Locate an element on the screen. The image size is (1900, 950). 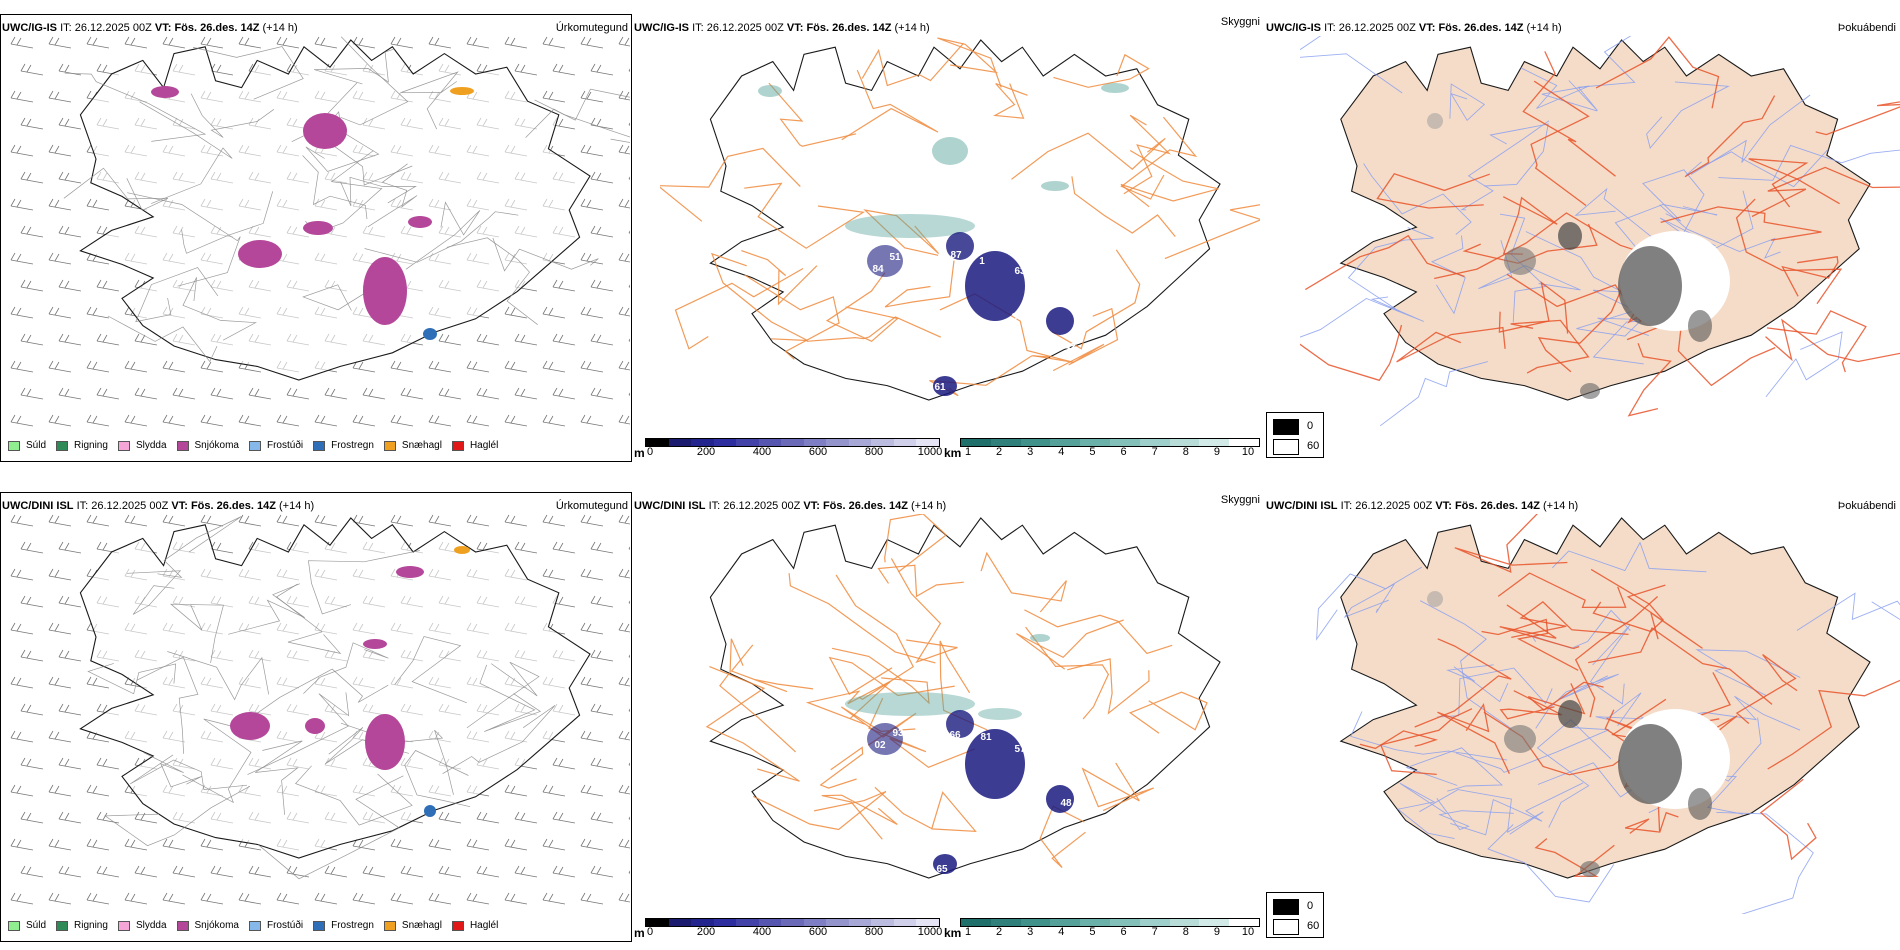
elevation-colorbar is located at coordinates (792, 442).